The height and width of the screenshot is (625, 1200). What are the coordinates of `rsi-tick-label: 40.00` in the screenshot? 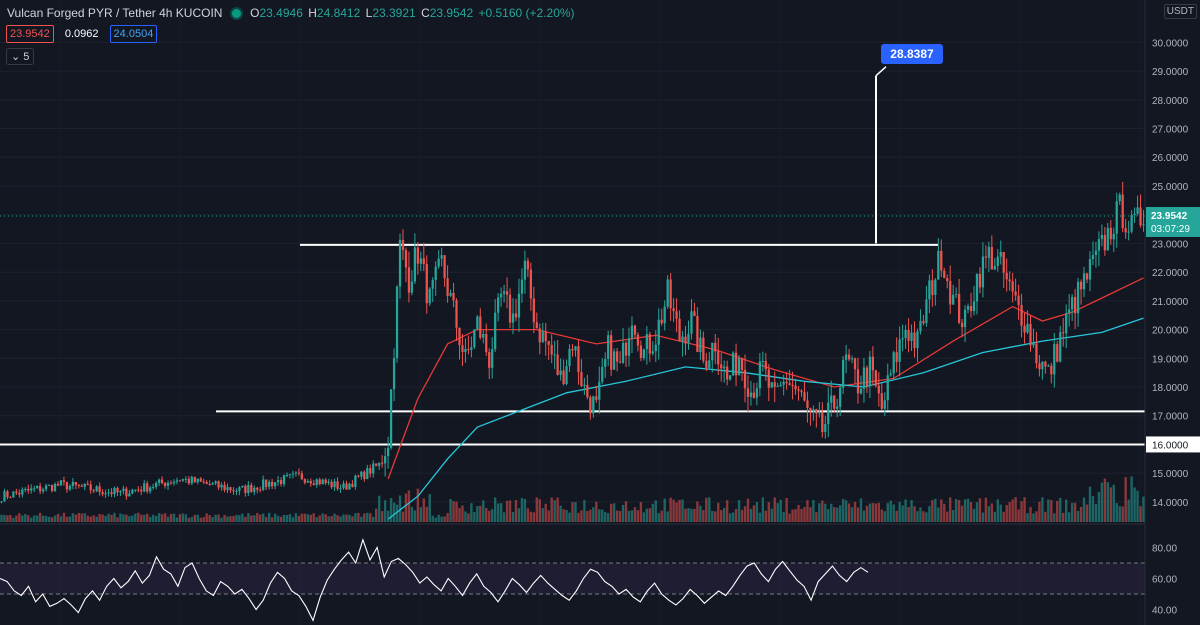 It's located at (1164, 611).